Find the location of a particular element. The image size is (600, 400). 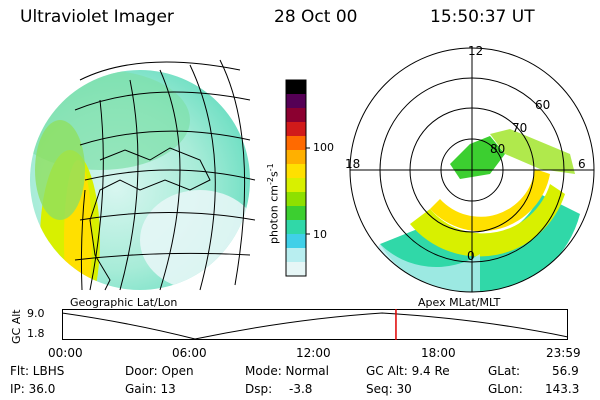

apex-panel-label: Apex MLat/MLT is located at coordinates (459, 302).